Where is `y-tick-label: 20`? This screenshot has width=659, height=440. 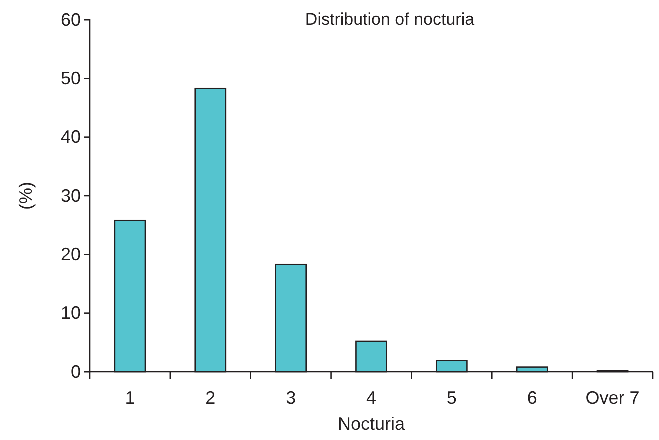
y-tick-label: 20 is located at coordinates (70, 254).